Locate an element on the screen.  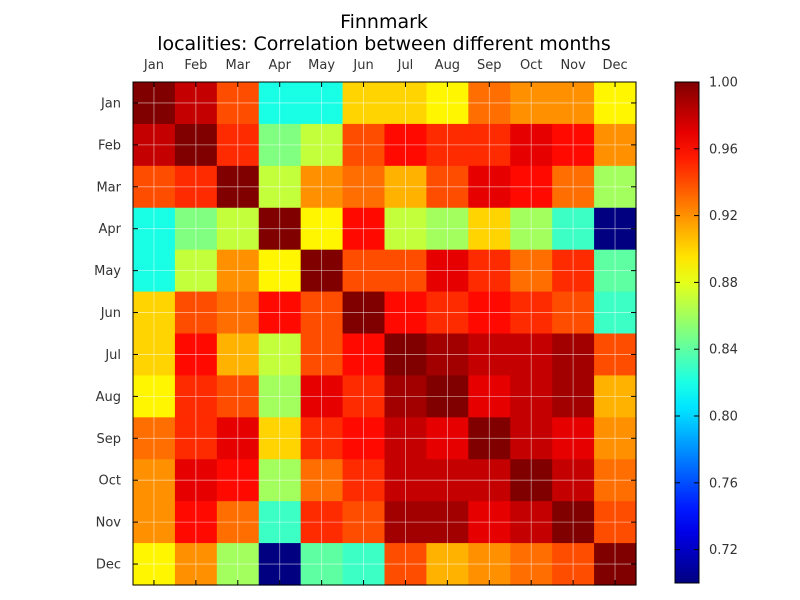
y-tick-label-jan: Jan is located at coordinates (110, 103).